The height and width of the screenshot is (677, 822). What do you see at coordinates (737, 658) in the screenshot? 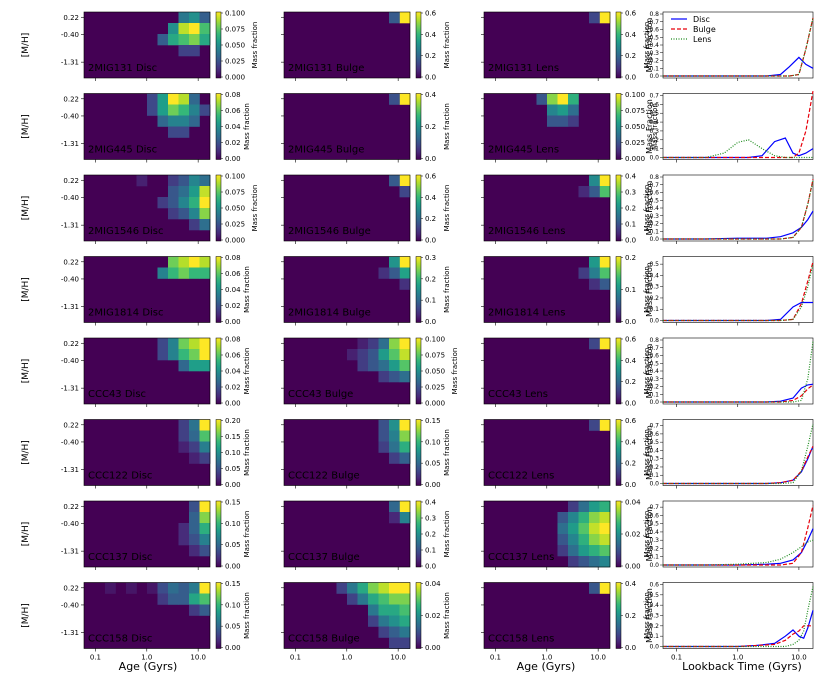
I see `profile-x-tick-label: 1.0` at bounding box center [737, 658].